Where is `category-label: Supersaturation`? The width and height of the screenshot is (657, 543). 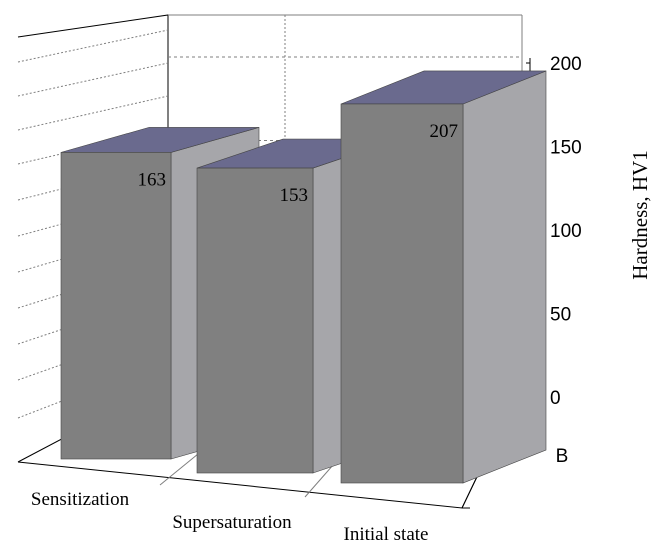 category-label: Supersaturation is located at coordinates (232, 522).